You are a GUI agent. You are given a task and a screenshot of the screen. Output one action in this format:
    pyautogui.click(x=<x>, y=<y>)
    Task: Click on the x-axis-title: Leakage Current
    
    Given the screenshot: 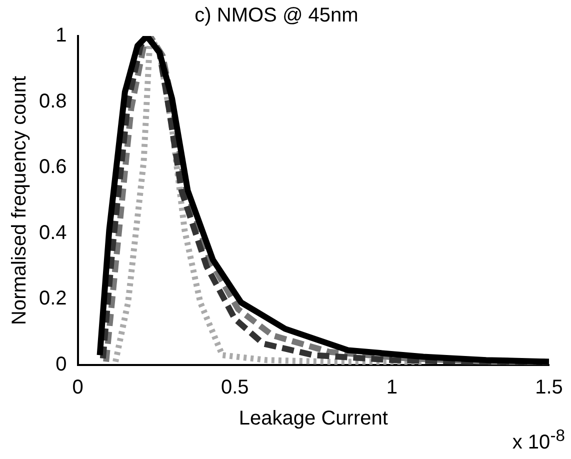 What is the action you would take?
    pyautogui.click(x=313, y=419)
    